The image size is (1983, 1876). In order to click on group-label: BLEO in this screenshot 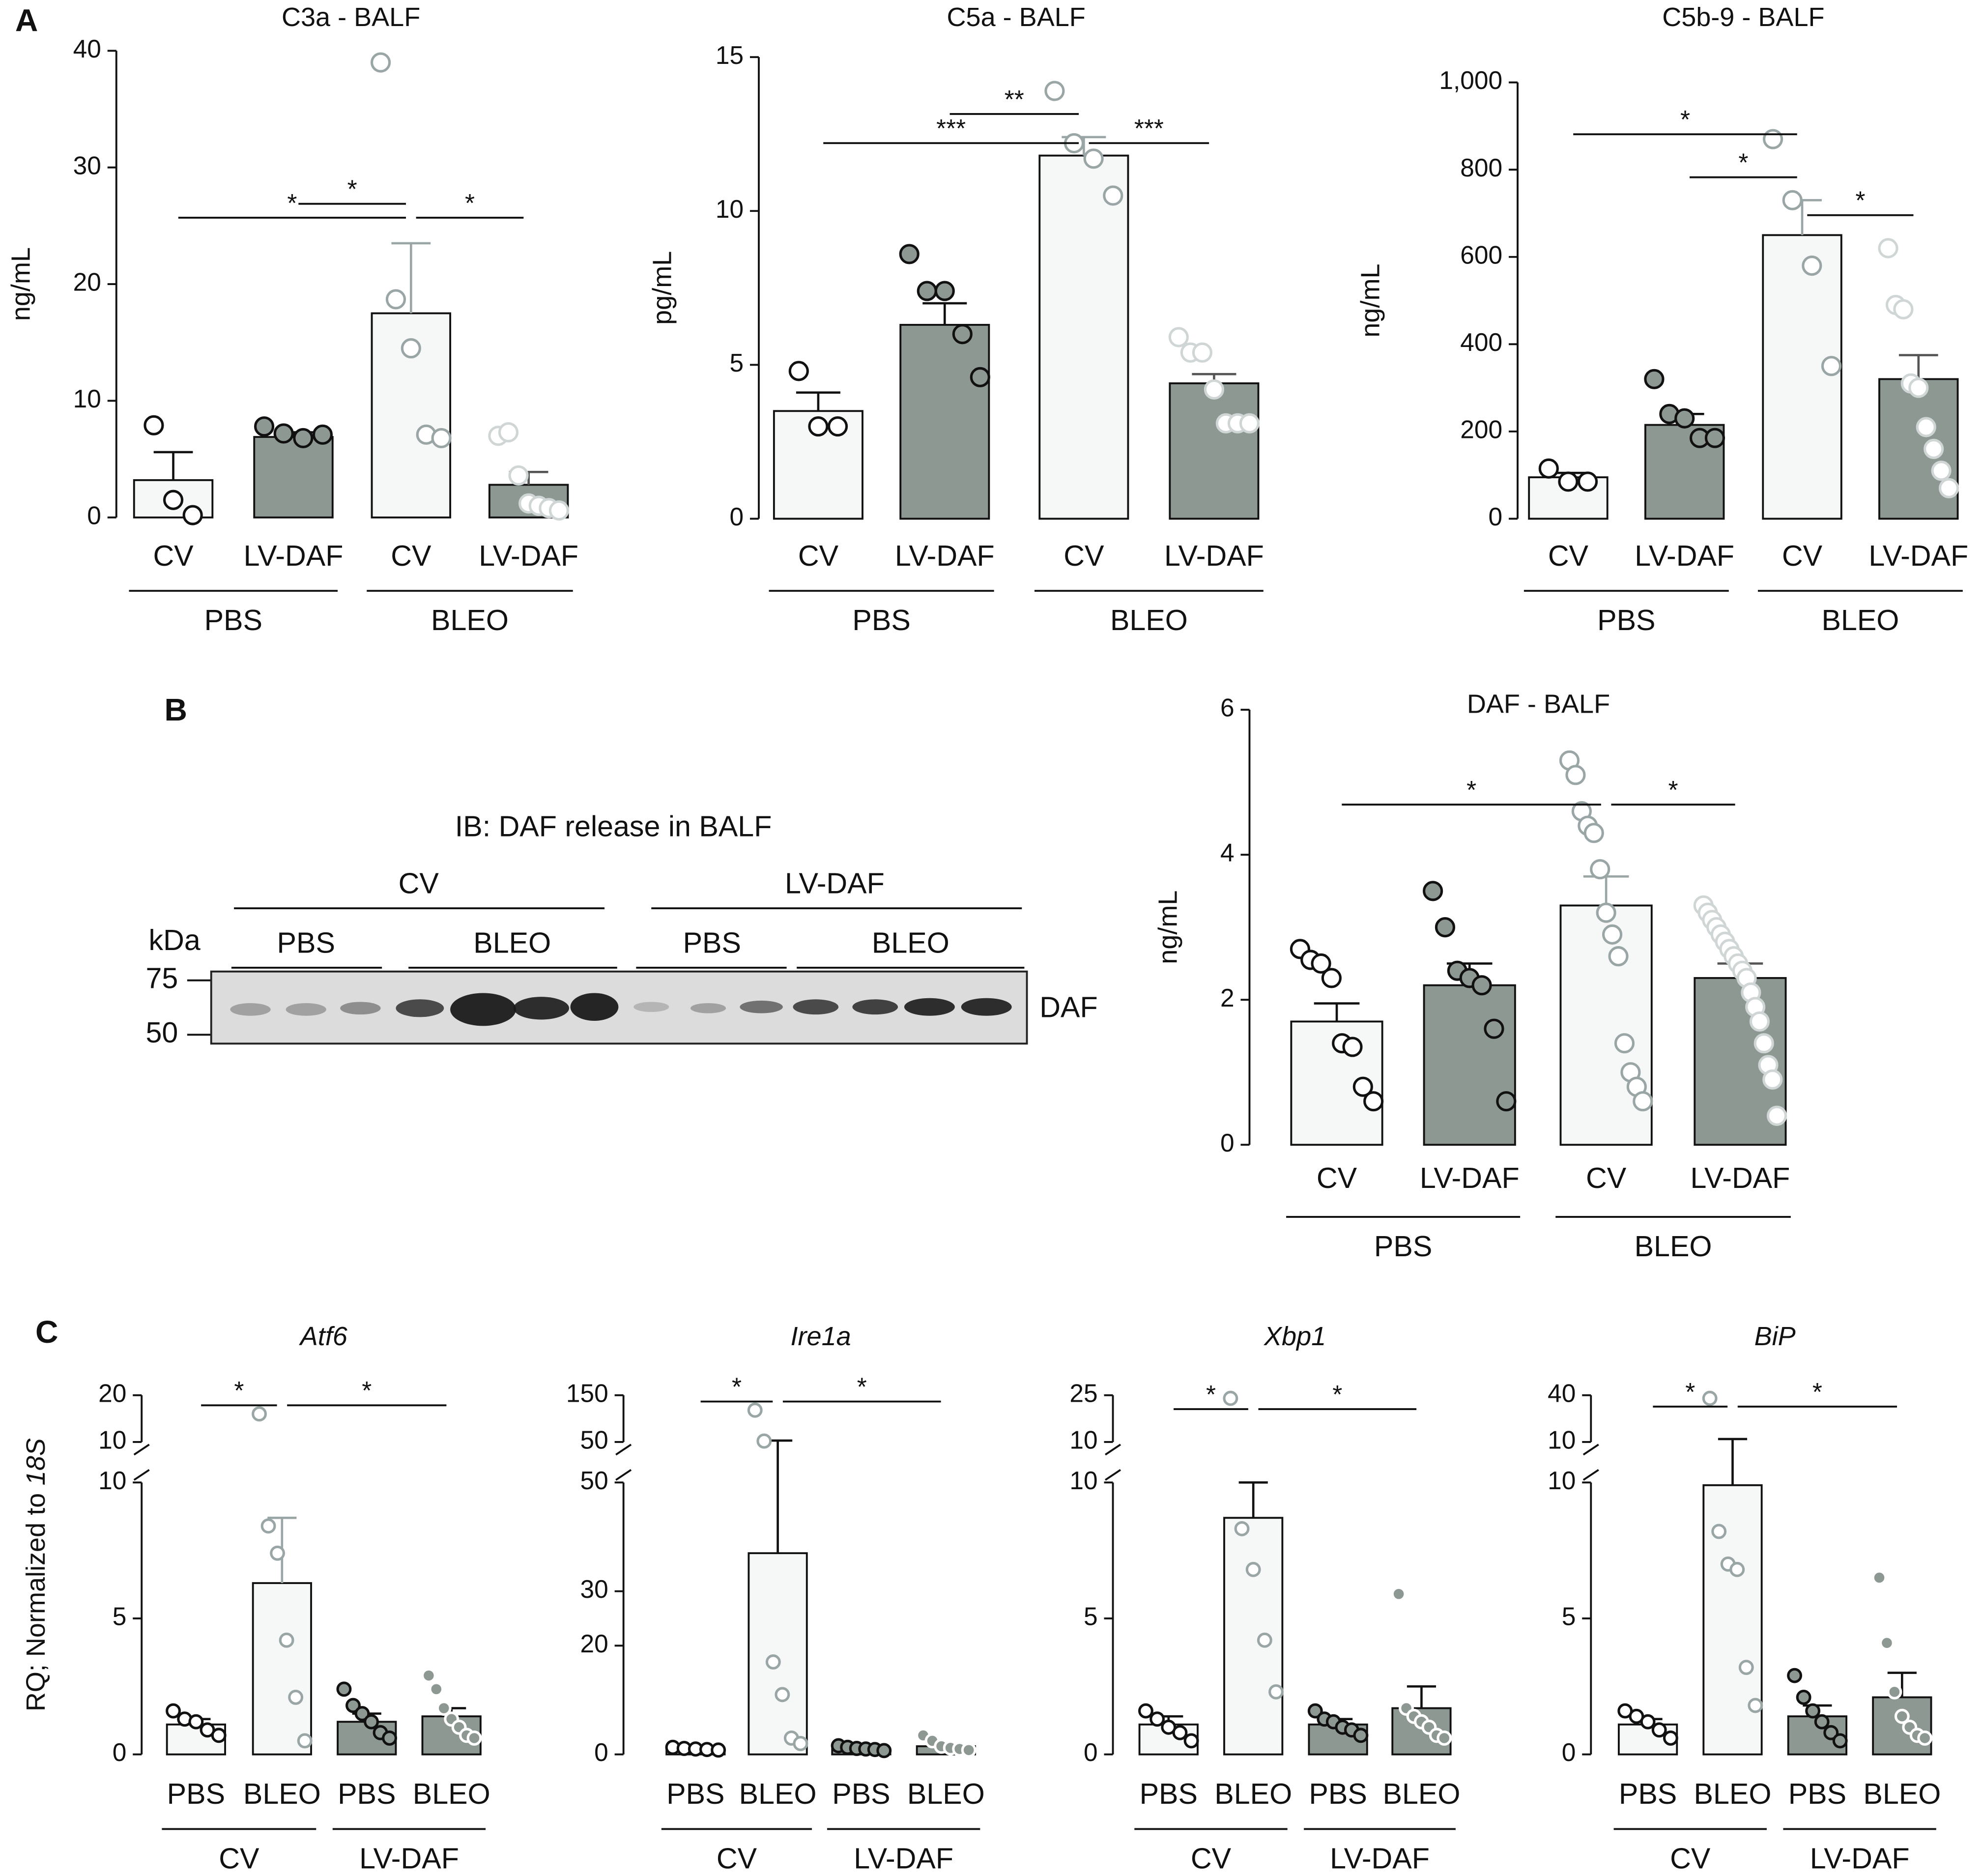, I will do `click(470, 620)`.